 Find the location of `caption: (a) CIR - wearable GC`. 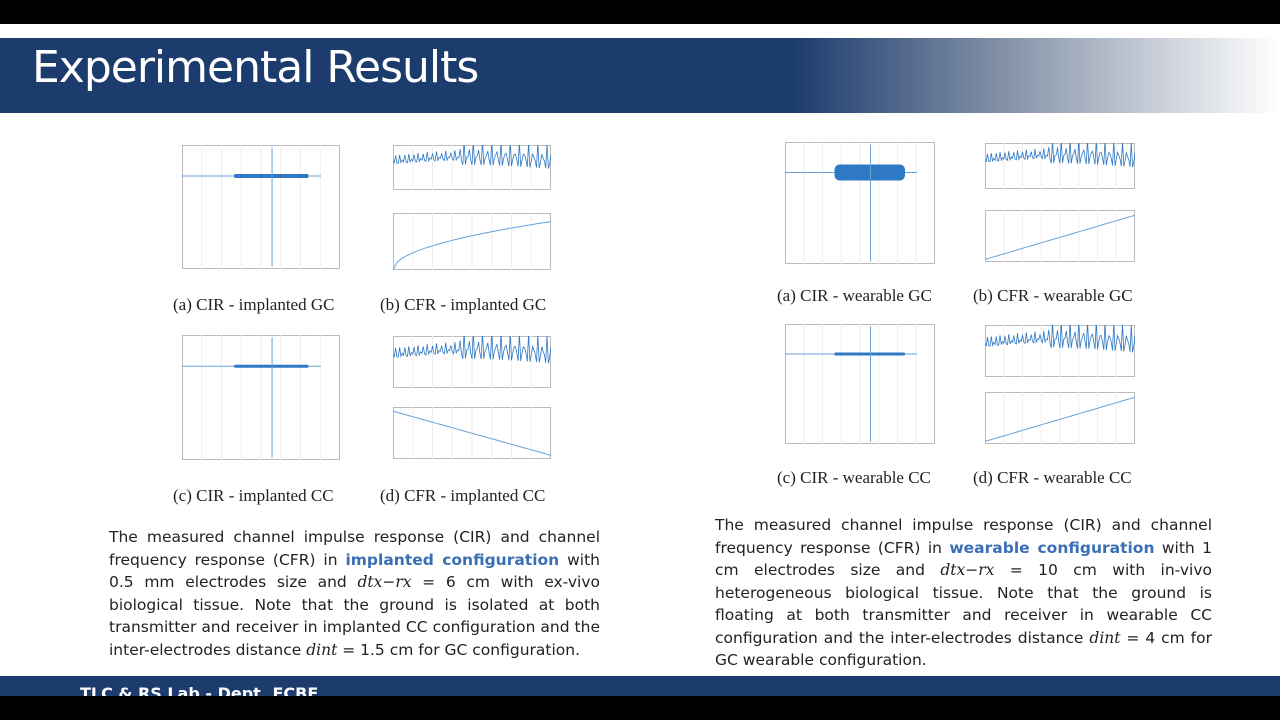

caption: (a) CIR - wearable GC is located at coordinates (854, 295).